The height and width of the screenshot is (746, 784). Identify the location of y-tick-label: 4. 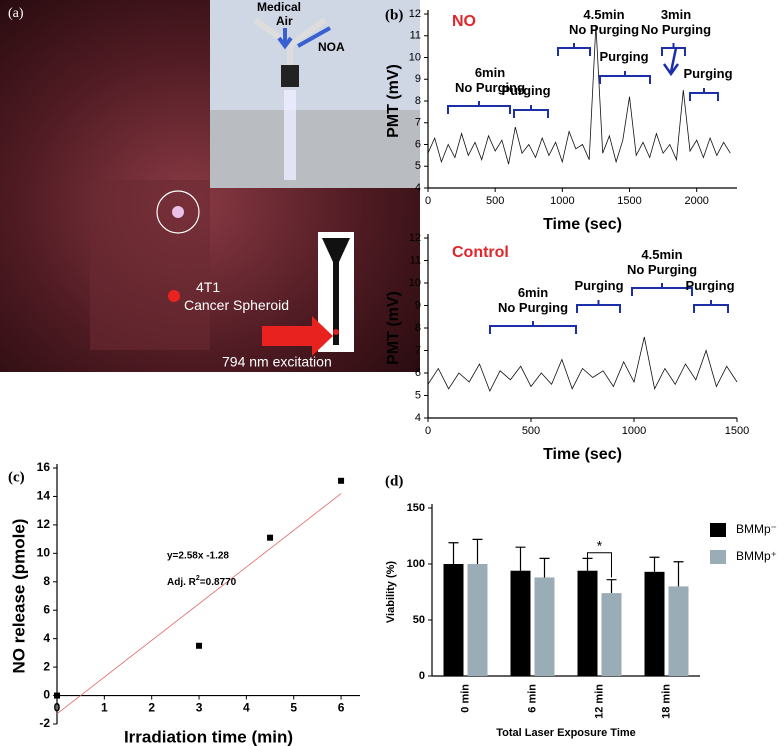
(418, 188).